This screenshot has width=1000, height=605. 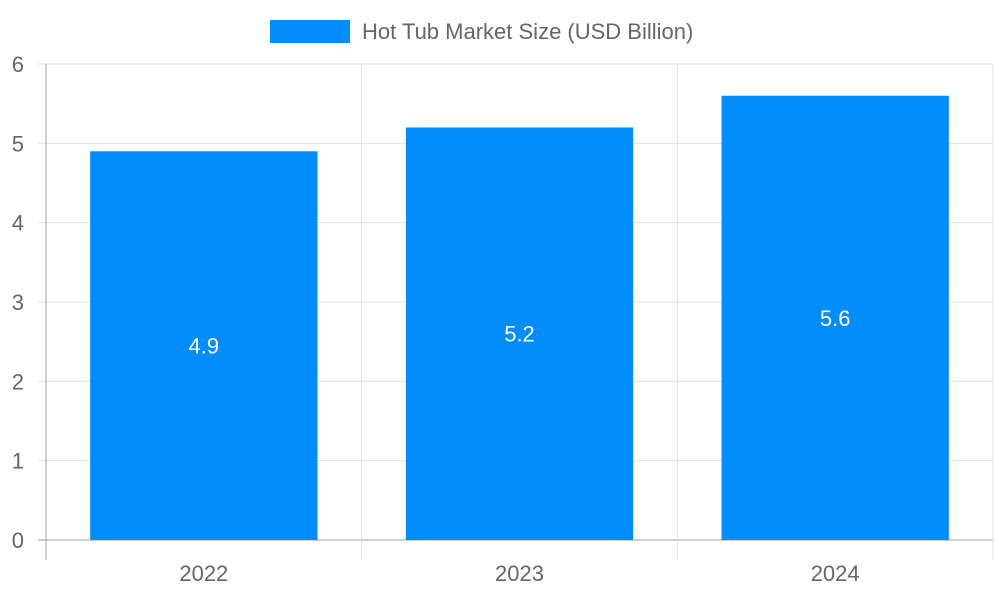 What do you see at coordinates (18, 381) in the screenshot?
I see `y-tick-label: 2` at bounding box center [18, 381].